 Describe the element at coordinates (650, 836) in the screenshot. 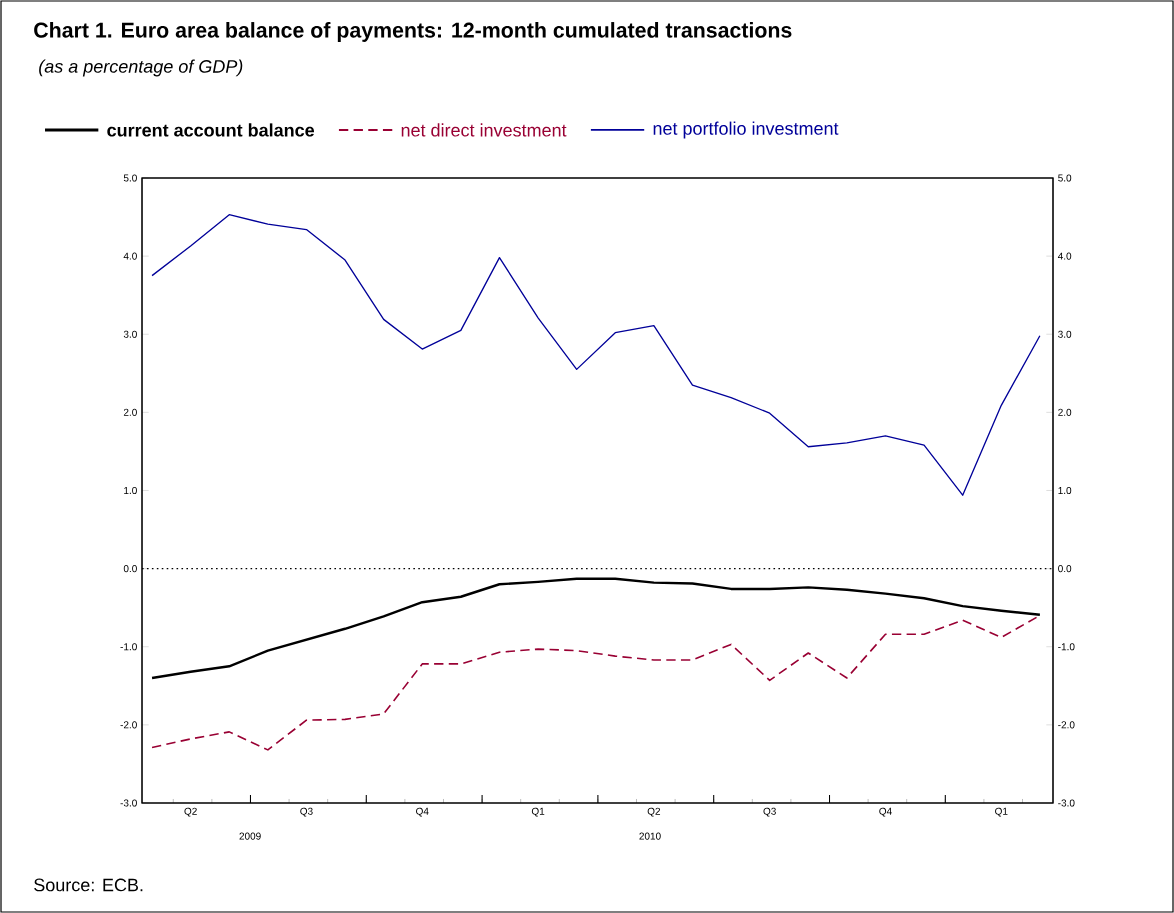

I see `text: 2010` at that location.